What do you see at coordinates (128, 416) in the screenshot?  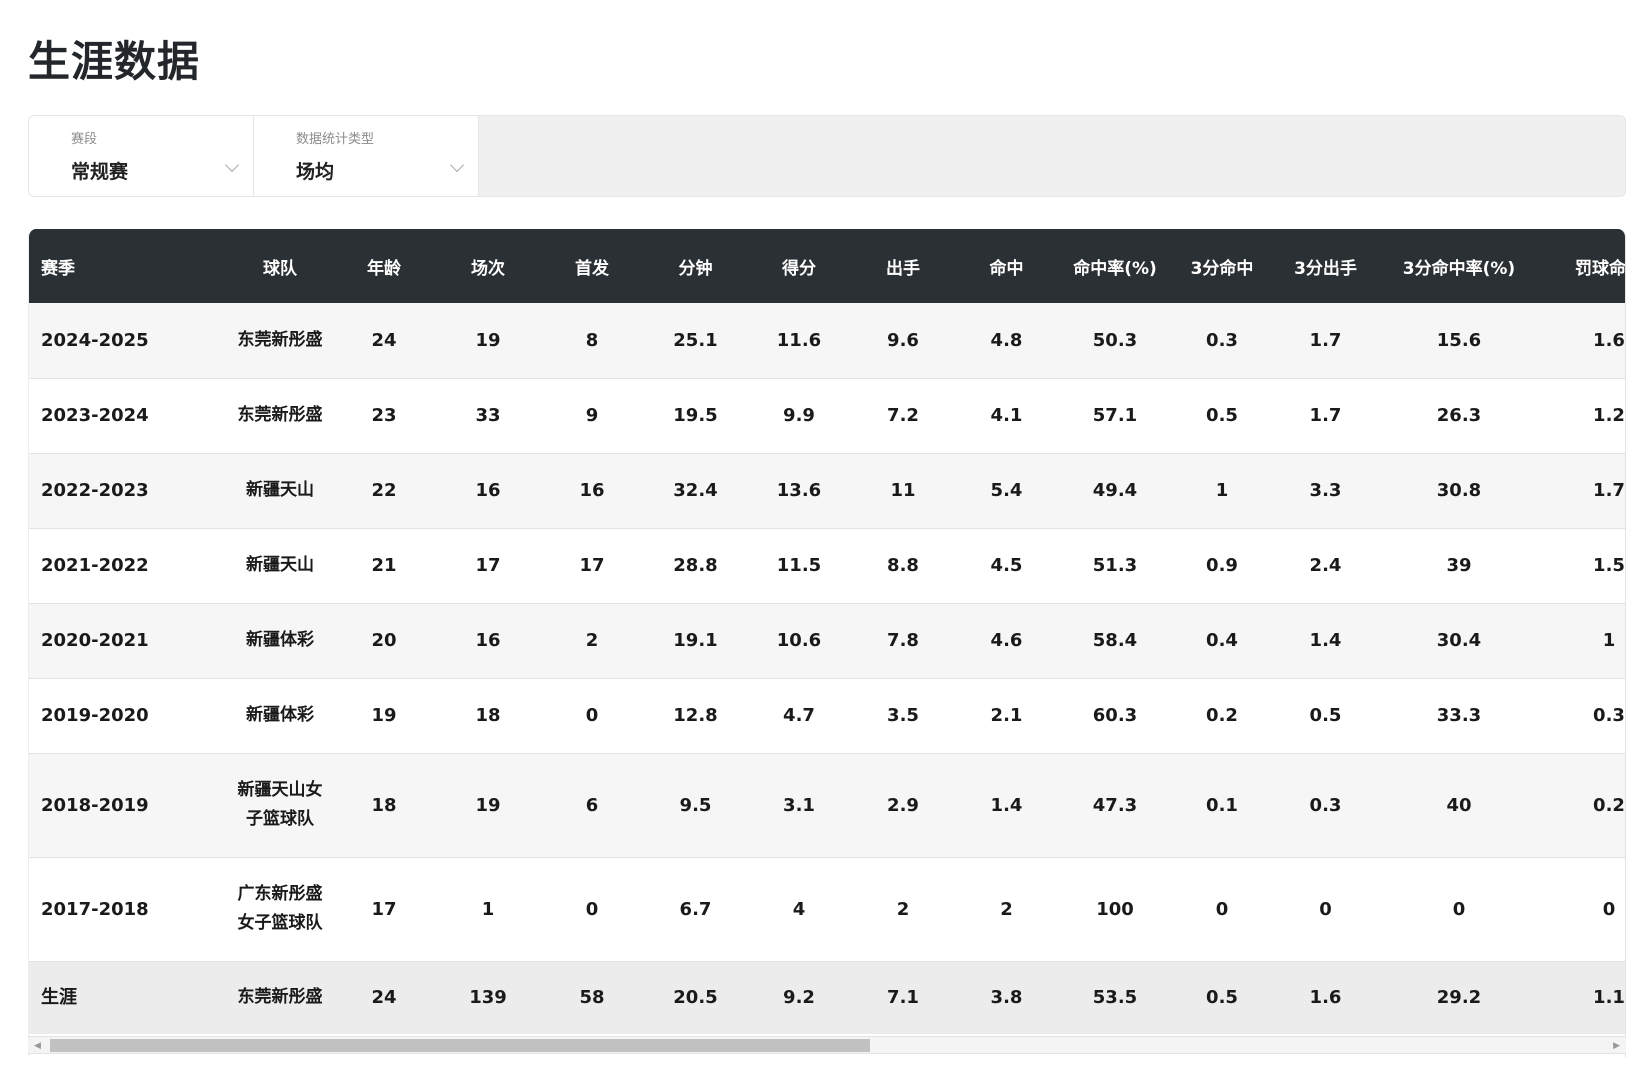 I see `table-cell: 2023-2024` at bounding box center [128, 416].